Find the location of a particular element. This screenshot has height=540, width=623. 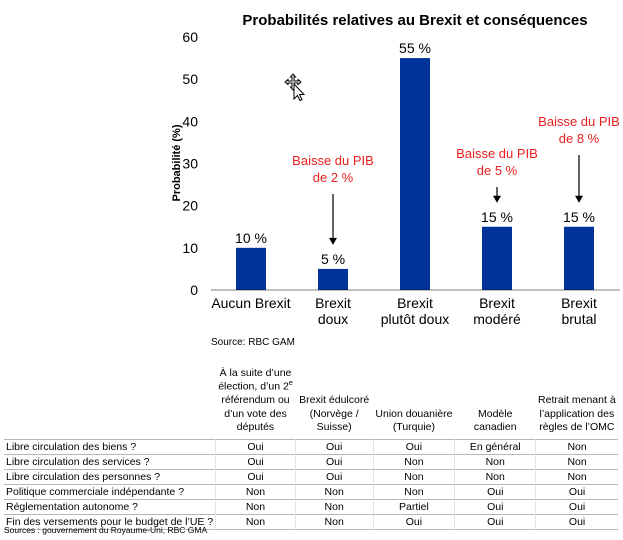

y-tick-label: 30 is located at coordinates (190, 164).